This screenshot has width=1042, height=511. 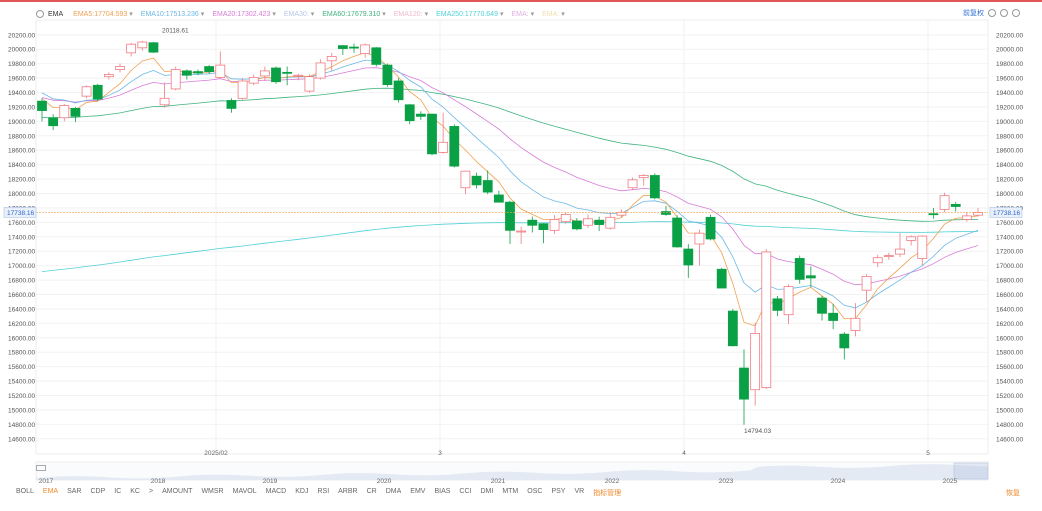 What do you see at coordinates (535, 491) in the screenshot?
I see `tab-osc: OSC` at bounding box center [535, 491].